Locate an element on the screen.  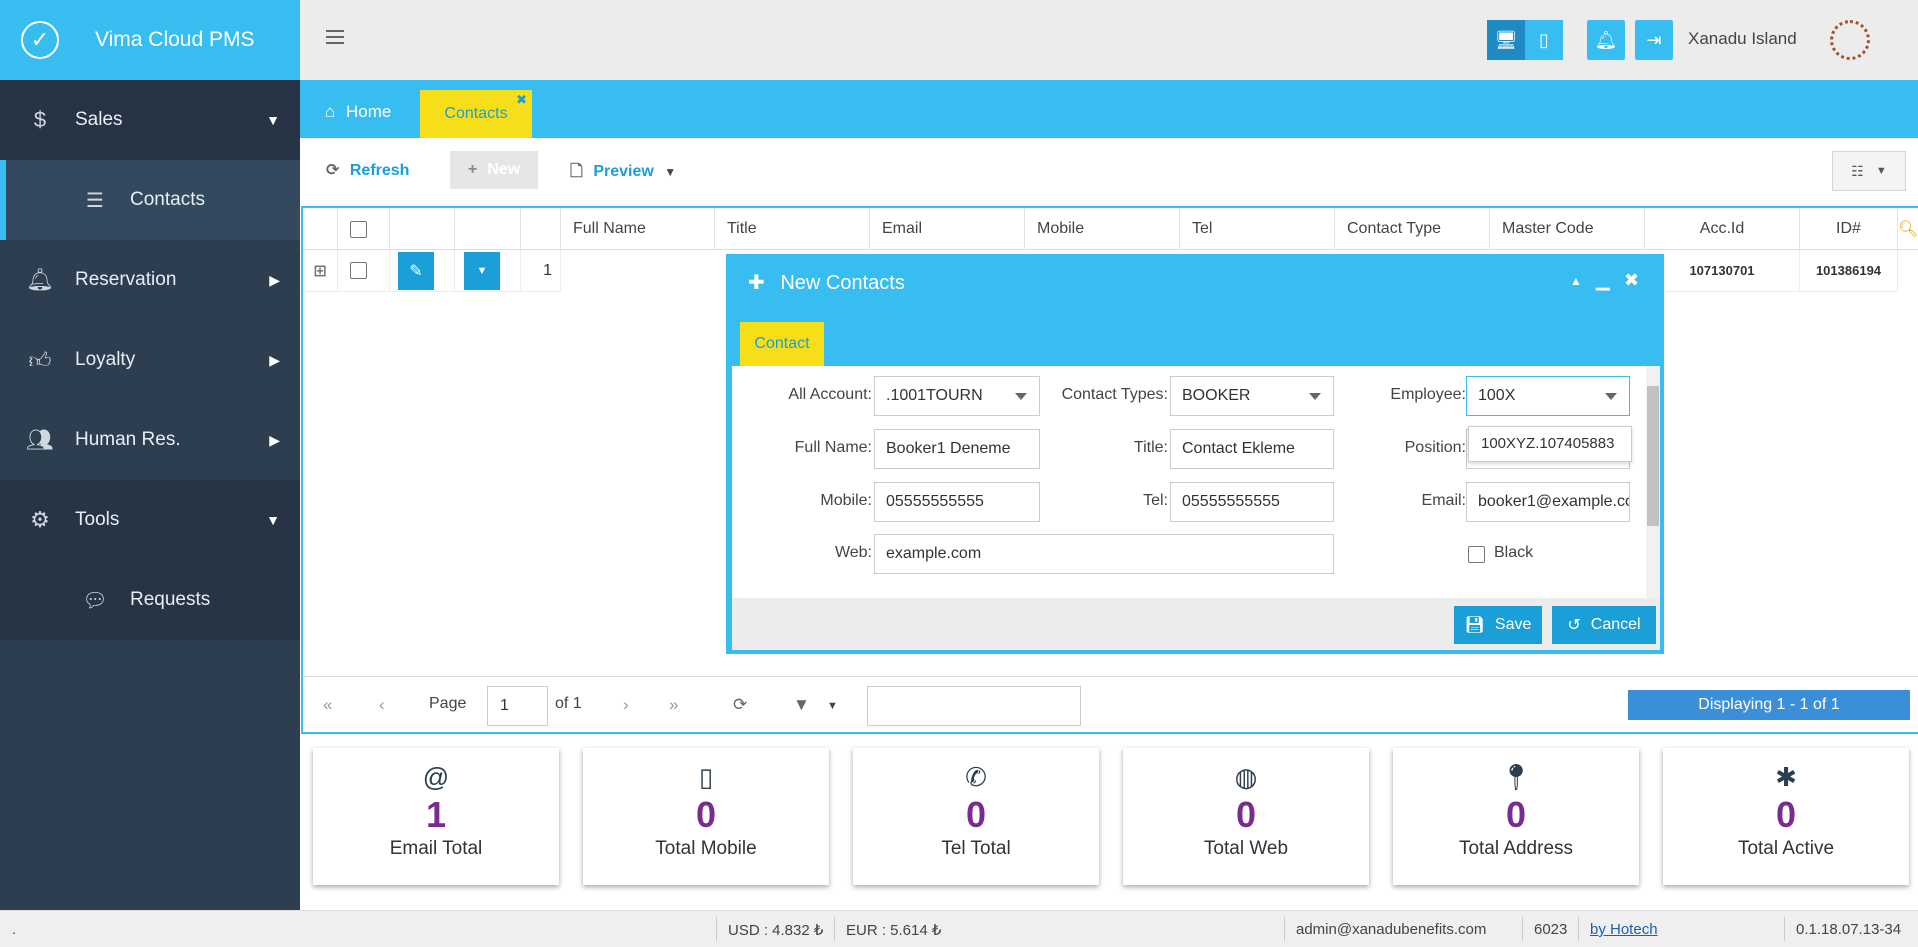
col-master-code: Master Code is located at coordinates (1567, 229).